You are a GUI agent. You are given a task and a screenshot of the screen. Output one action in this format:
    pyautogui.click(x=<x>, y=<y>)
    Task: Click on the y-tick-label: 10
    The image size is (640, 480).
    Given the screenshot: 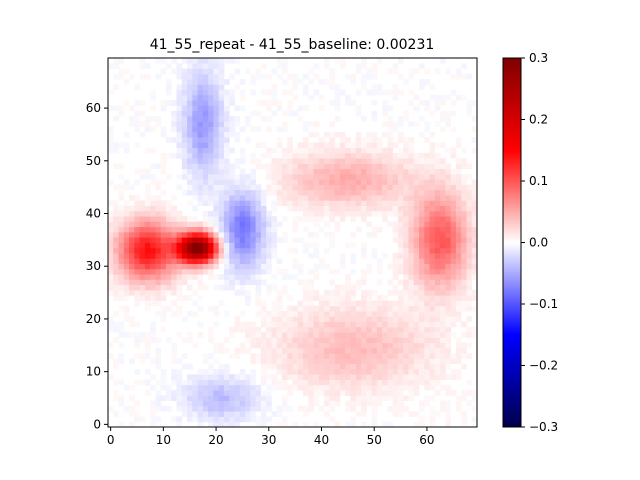 What is the action you would take?
    pyautogui.click(x=93, y=372)
    